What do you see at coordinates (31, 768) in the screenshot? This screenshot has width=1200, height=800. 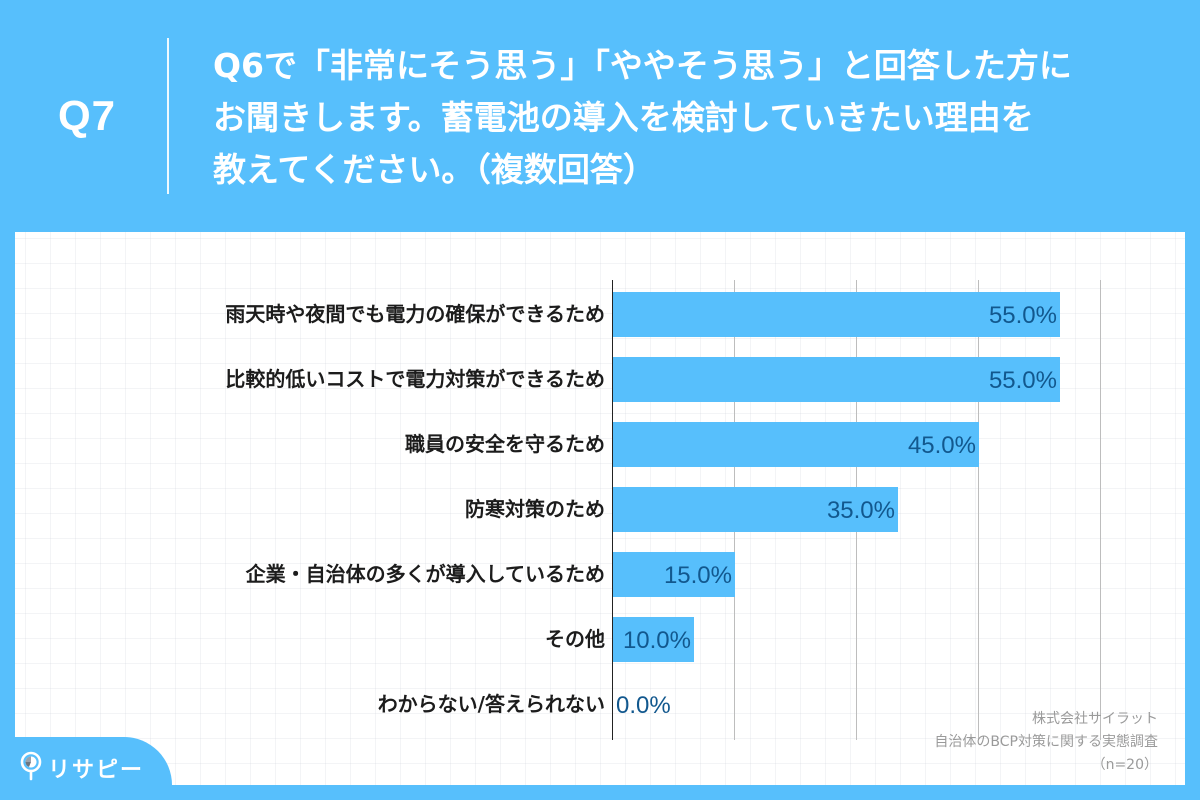 I see `pin-pie-icon` at bounding box center [31, 768].